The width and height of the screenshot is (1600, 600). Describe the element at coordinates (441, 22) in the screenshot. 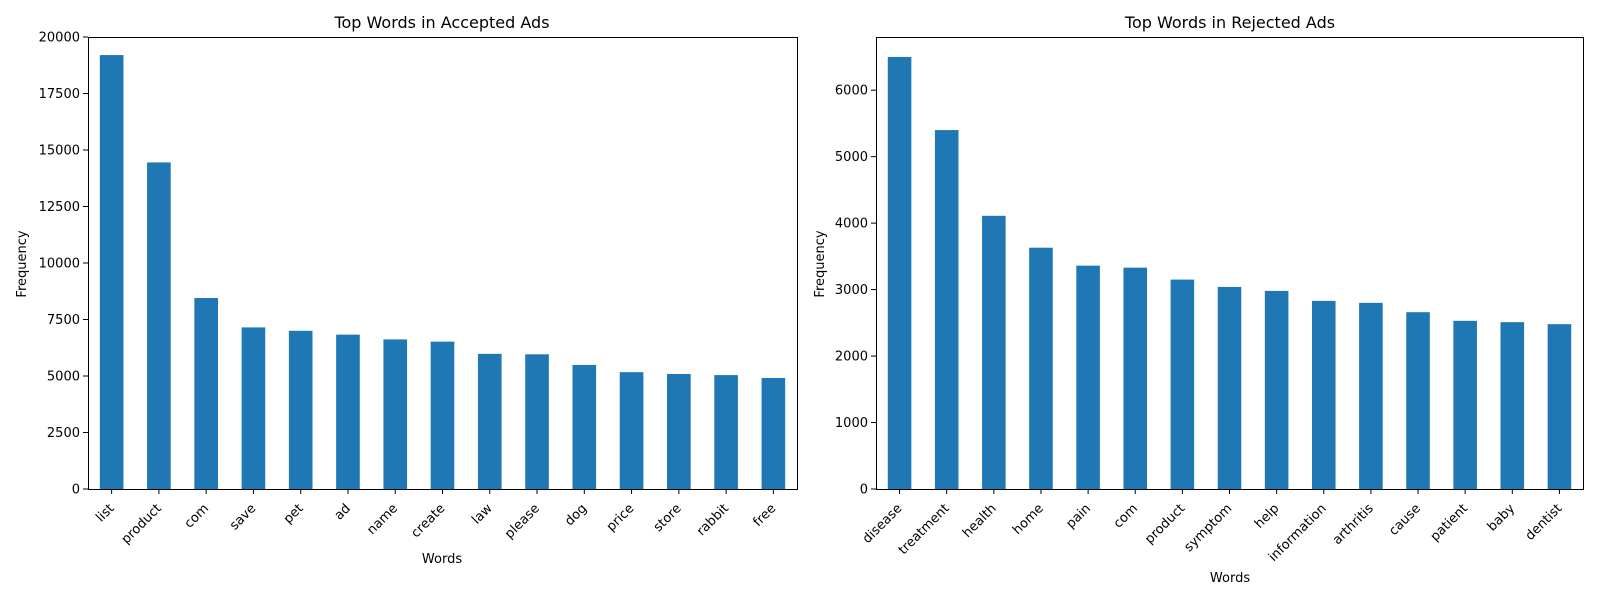

I see `chart-title: Top Words in Accepted Ads` at that location.